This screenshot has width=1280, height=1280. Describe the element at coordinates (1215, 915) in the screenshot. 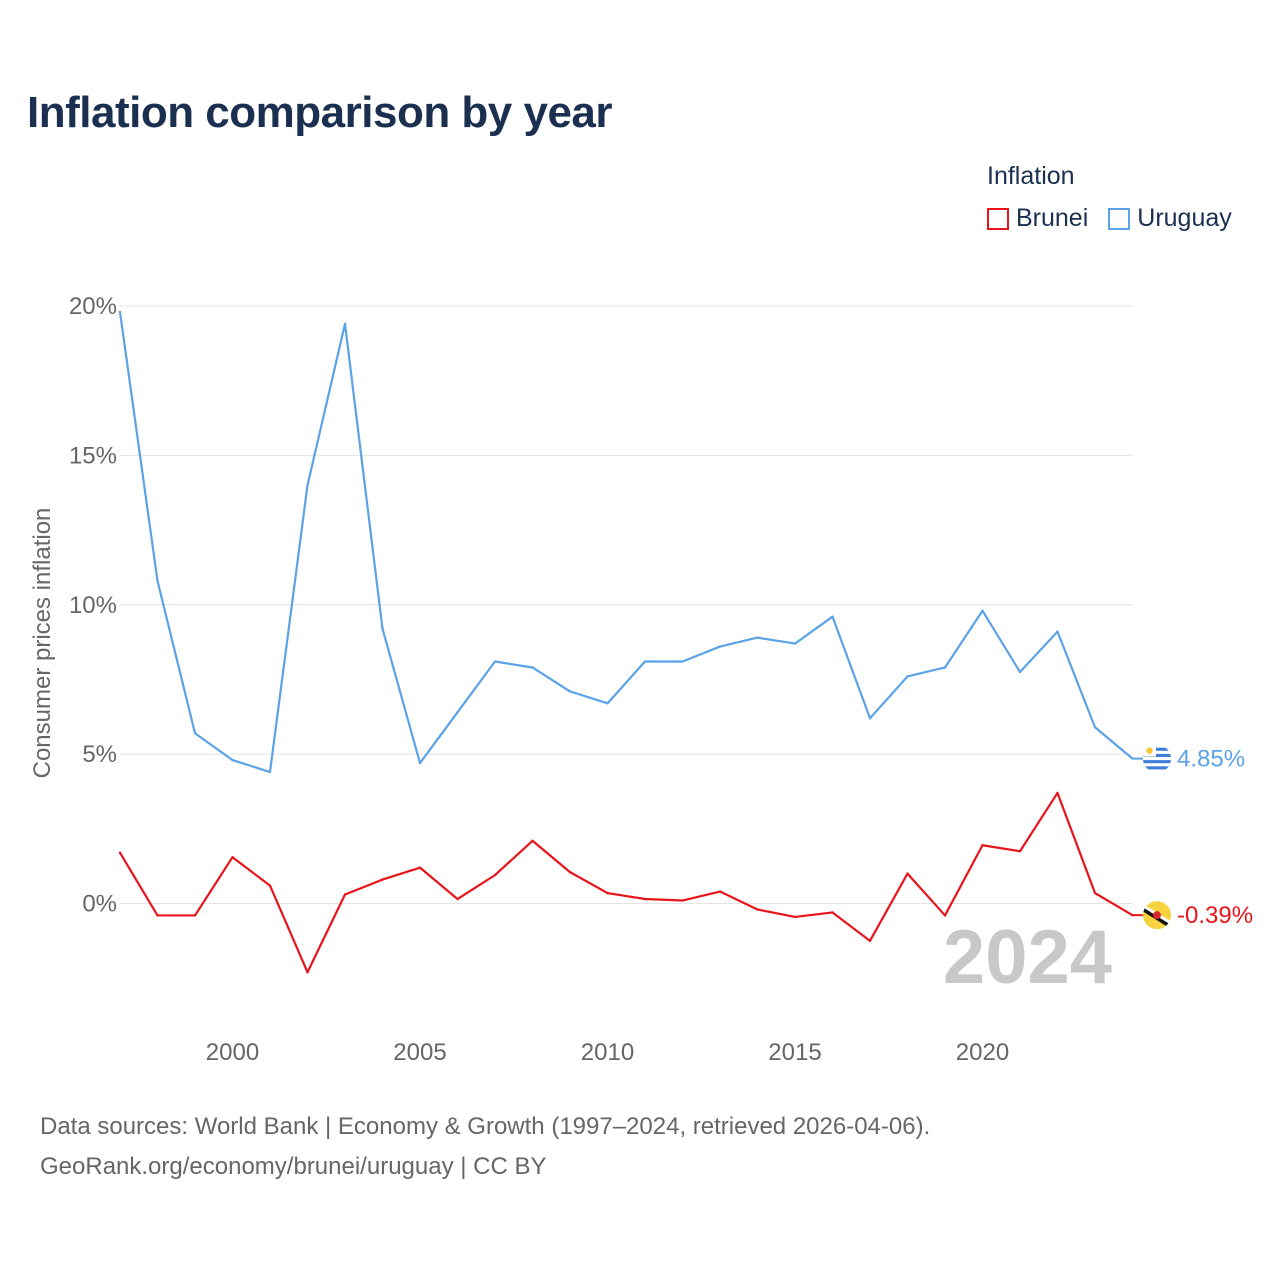

I see `end-value-label-brunei: -0.39%` at that location.